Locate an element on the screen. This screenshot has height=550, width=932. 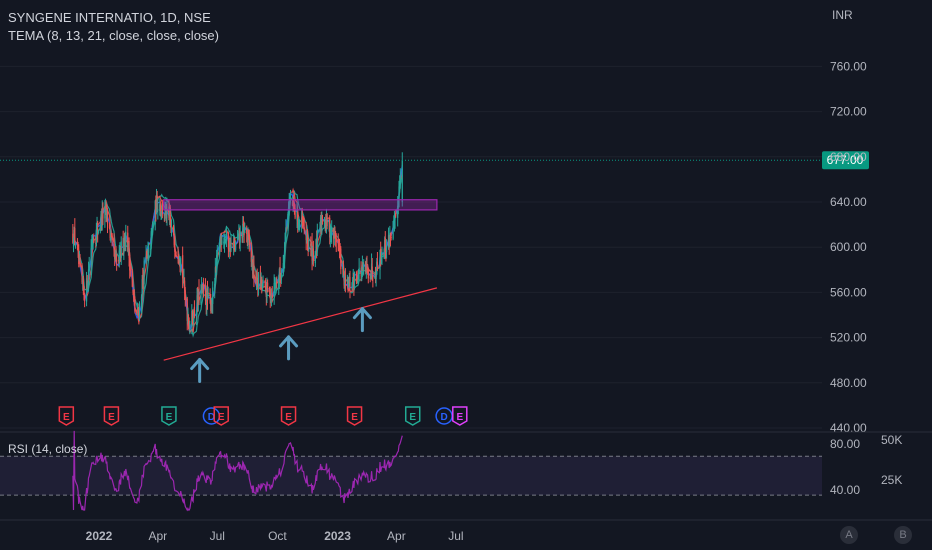
rsi-legend: RSI (14, close) is located at coordinates (48, 449).